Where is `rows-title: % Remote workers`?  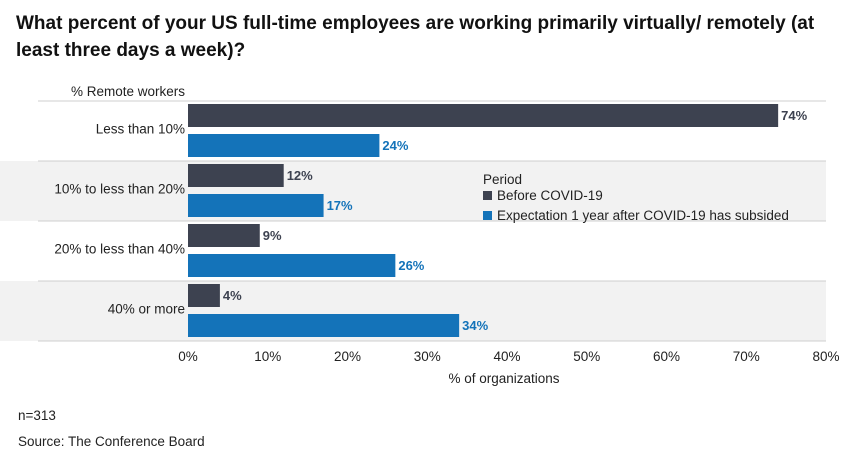
rows-title: % Remote workers is located at coordinates (128, 91).